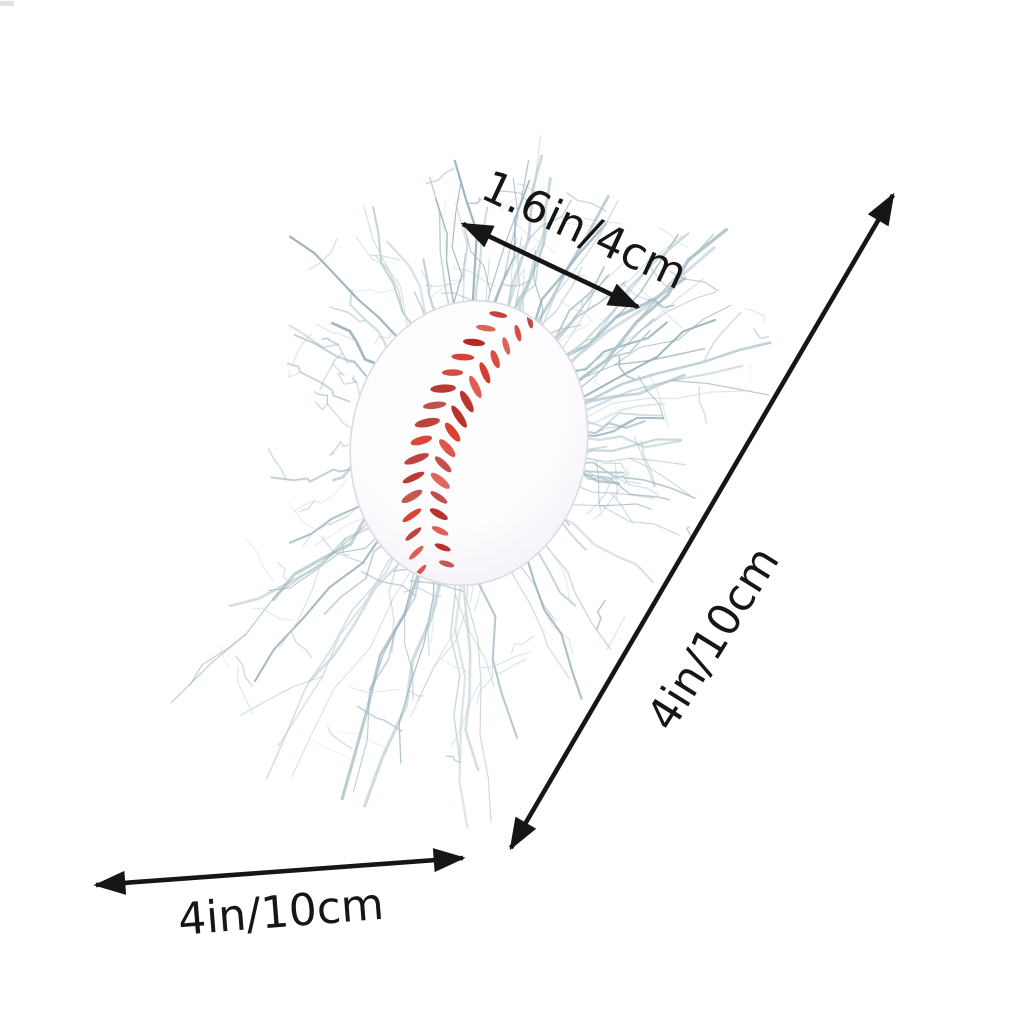 The width and height of the screenshot is (1024, 1024). What do you see at coordinates (7, 3) in the screenshot?
I see `corner-smudge` at bounding box center [7, 3].